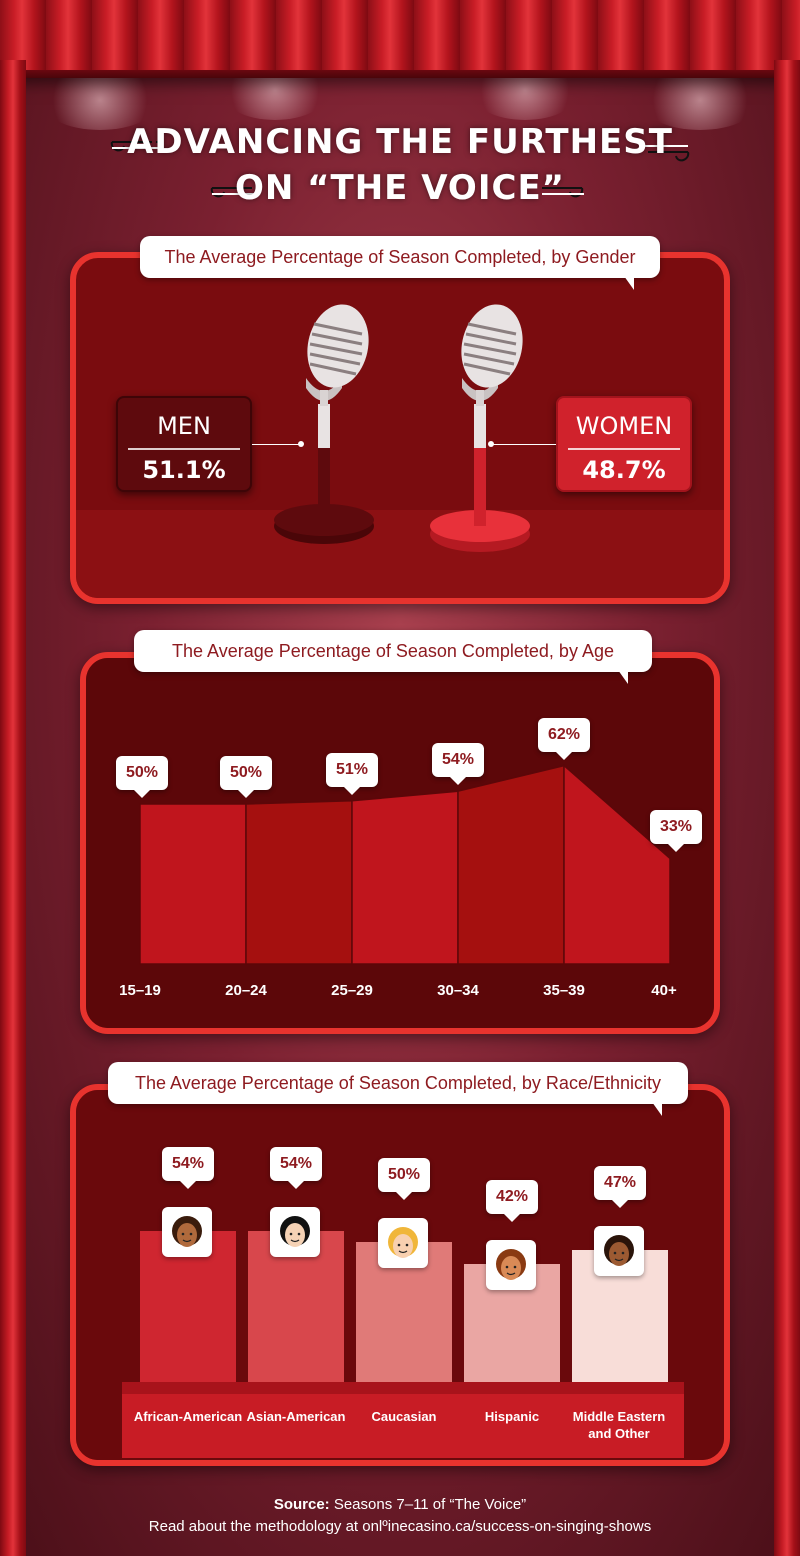  Describe the element at coordinates (400, 554) in the screenshot. I see `stage-floor` at that location.